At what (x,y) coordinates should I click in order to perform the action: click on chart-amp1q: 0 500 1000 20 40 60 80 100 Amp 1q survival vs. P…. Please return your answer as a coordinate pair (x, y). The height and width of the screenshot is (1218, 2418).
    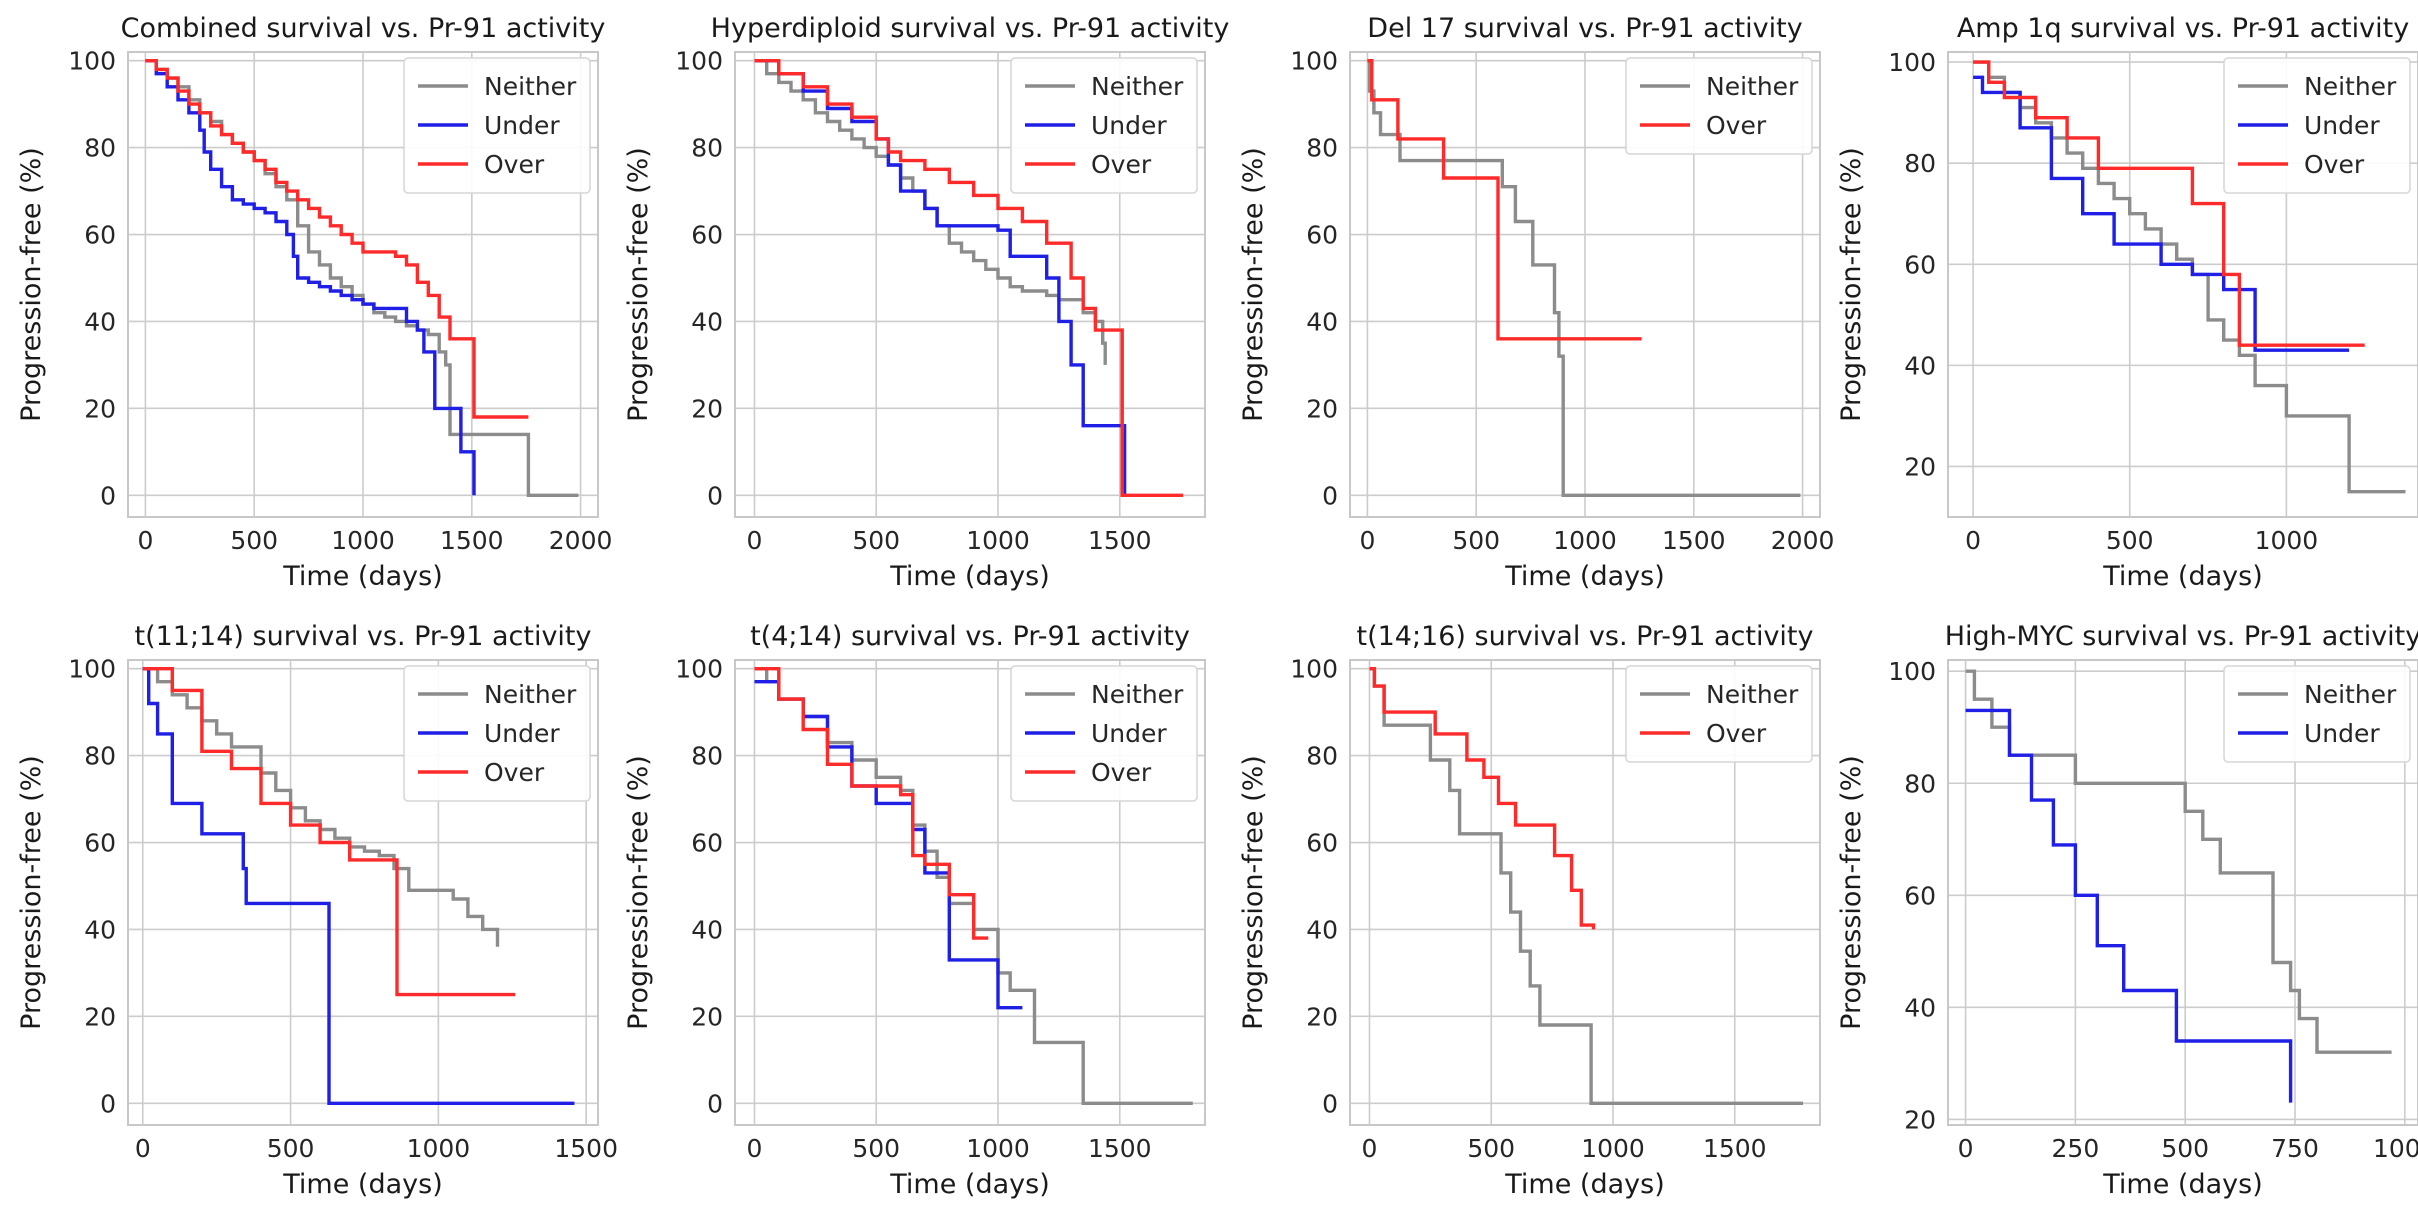
    Looking at the image, I should click on (2127, 302).